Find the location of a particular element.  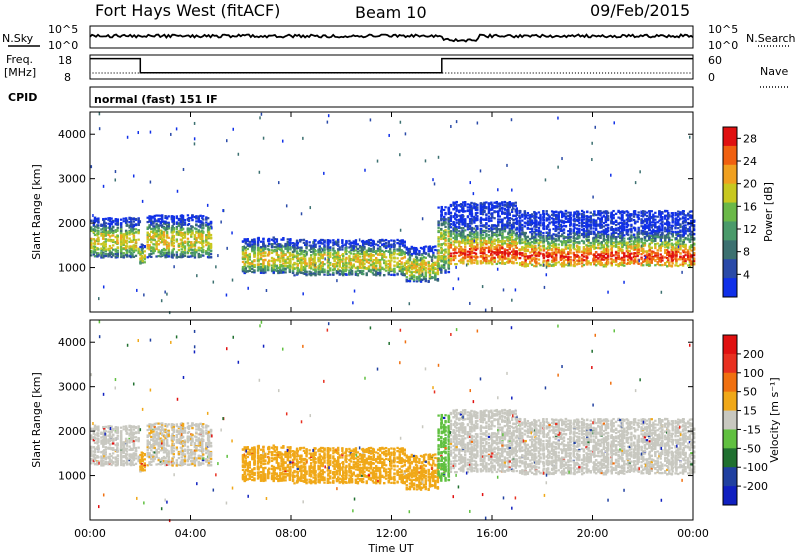

nave-label: Nave is located at coordinates (774, 71).